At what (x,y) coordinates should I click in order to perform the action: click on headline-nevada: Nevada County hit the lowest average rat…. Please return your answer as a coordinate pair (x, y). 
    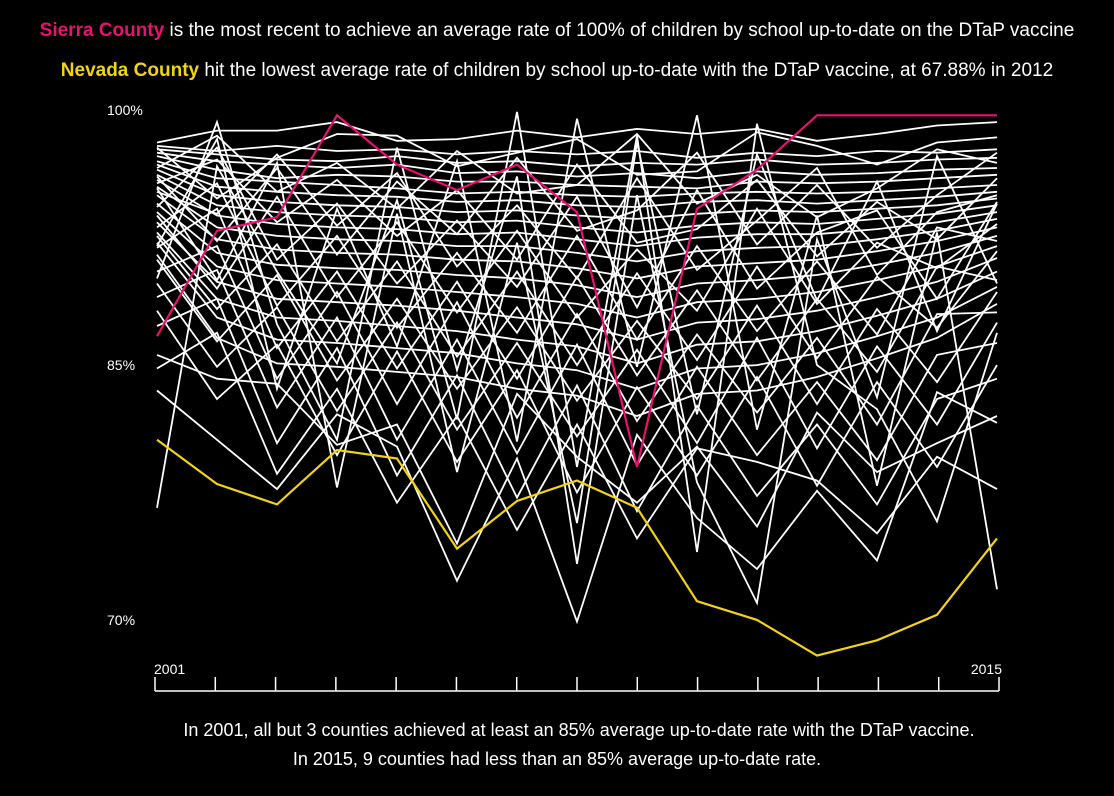
    Looking at the image, I should click on (557, 71).